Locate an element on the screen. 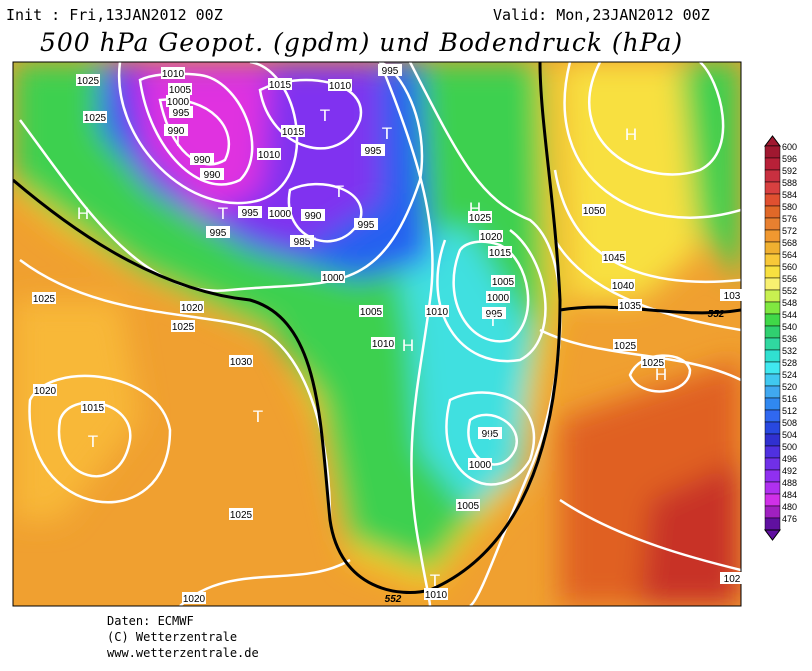 This screenshot has width=812, height=671. isobar-label: 103 is located at coordinates (732, 296).